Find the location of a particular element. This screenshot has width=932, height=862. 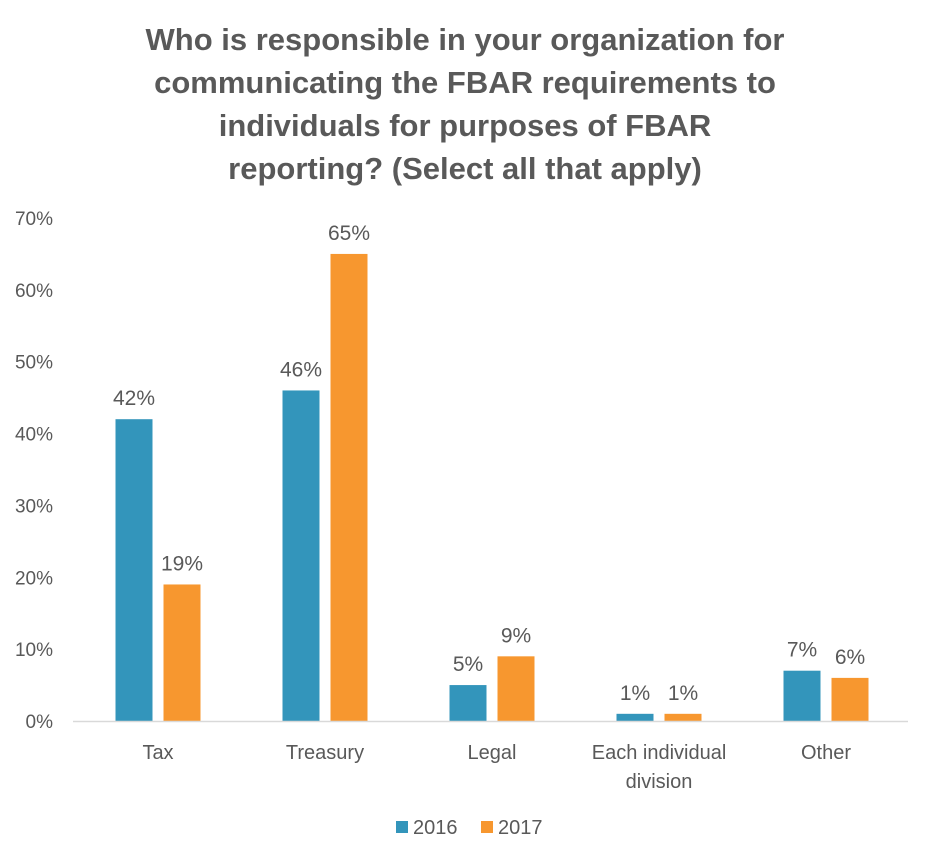

legend-swatch-2017 is located at coordinates (487, 827).